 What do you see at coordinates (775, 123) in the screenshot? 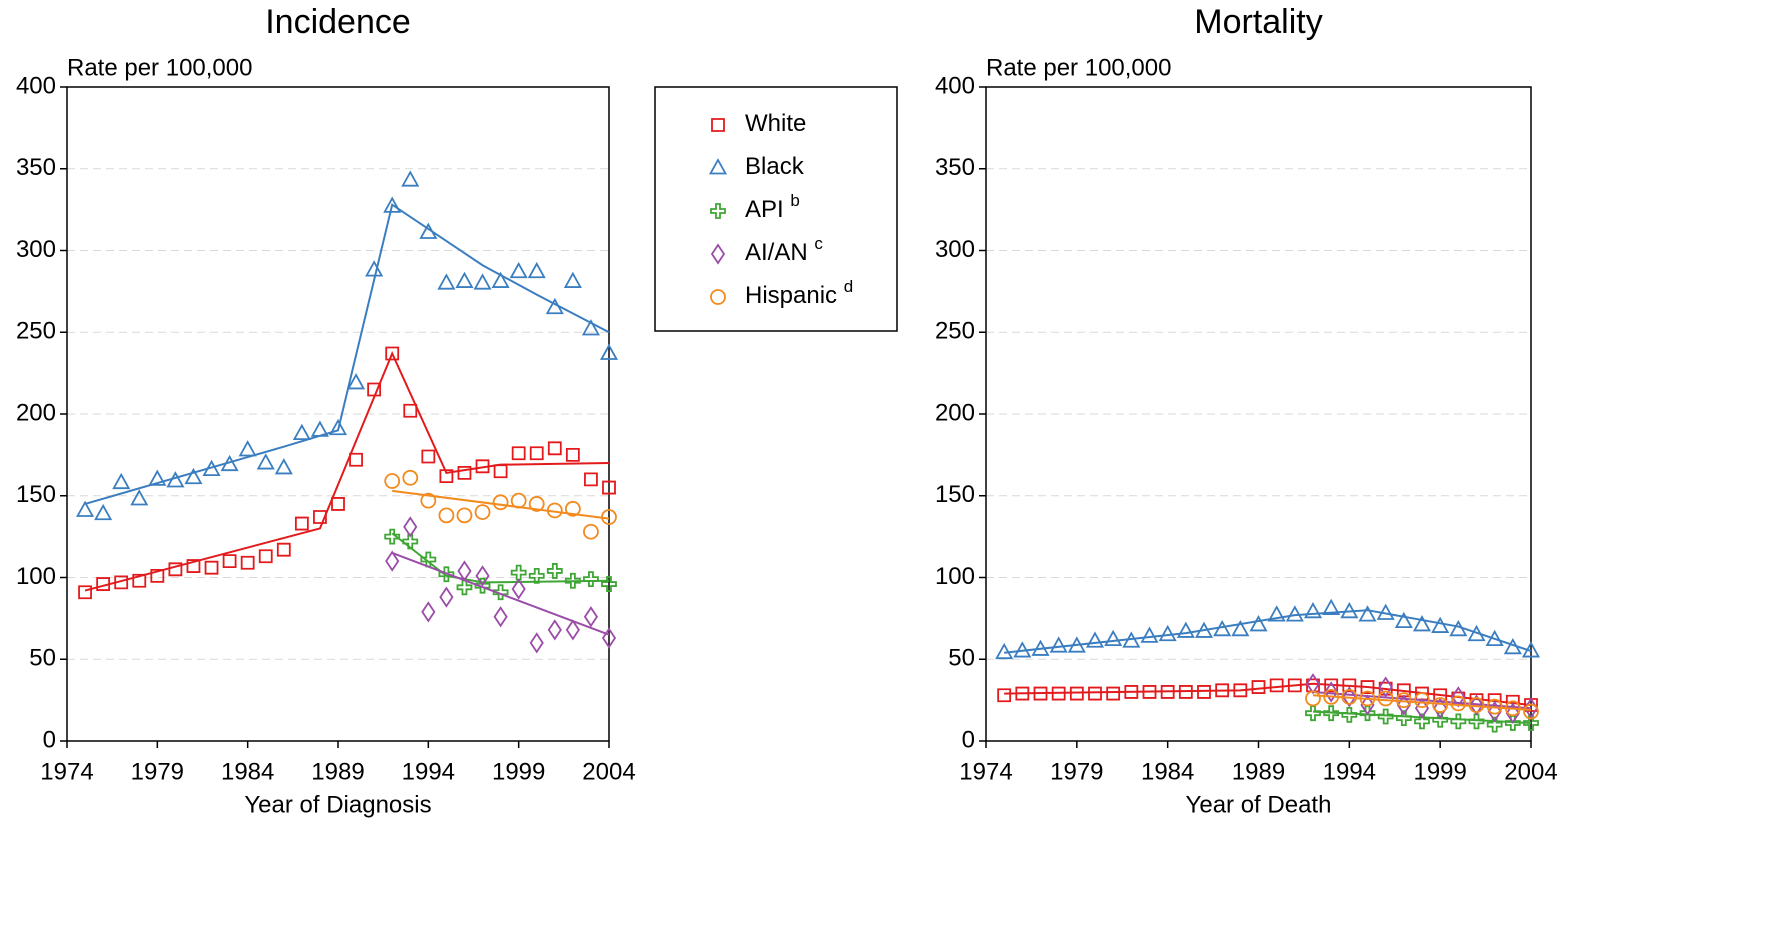
I see `legend-label: White` at bounding box center [775, 123].